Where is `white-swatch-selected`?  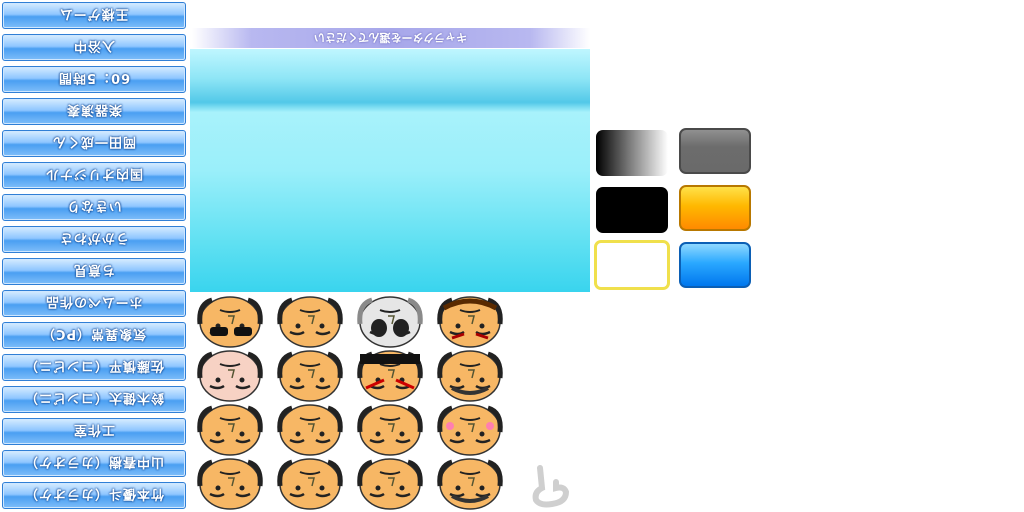 white-swatch-selected is located at coordinates (632, 265).